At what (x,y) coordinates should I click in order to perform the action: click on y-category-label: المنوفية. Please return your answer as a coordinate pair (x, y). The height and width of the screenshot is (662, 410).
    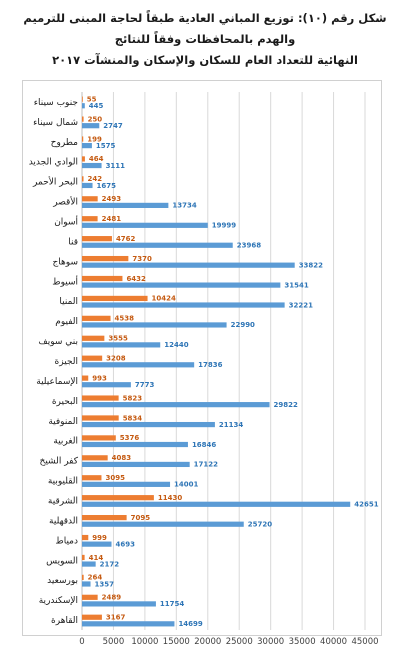
    Looking at the image, I should click on (63, 422).